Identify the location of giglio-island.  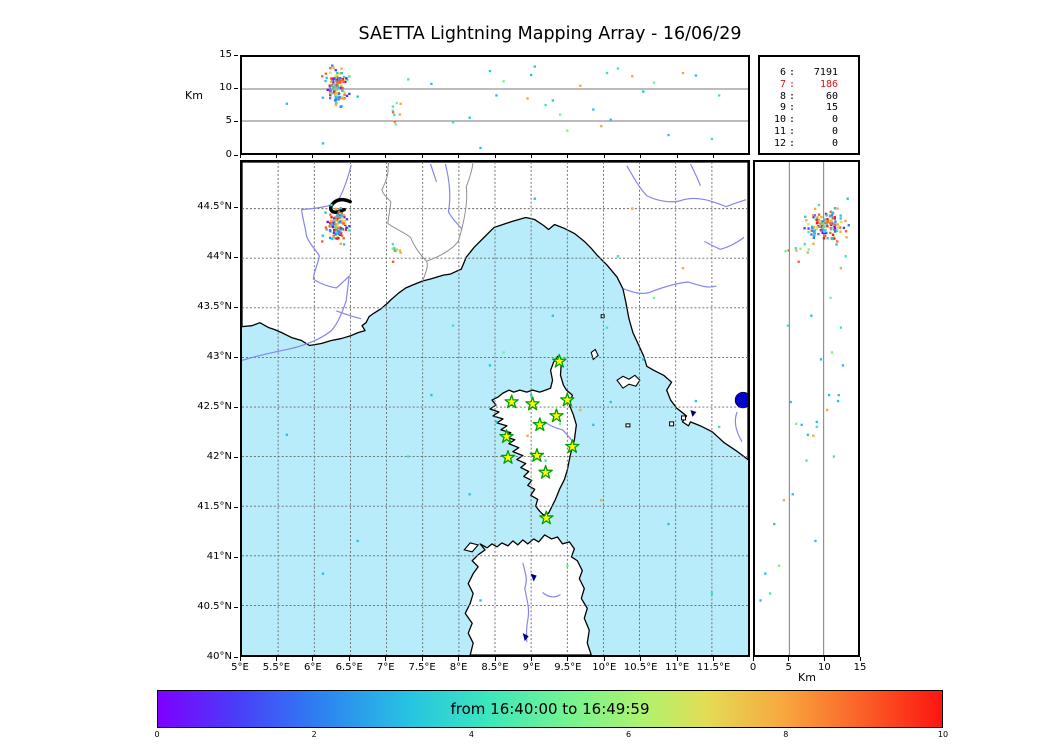
(683, 418).